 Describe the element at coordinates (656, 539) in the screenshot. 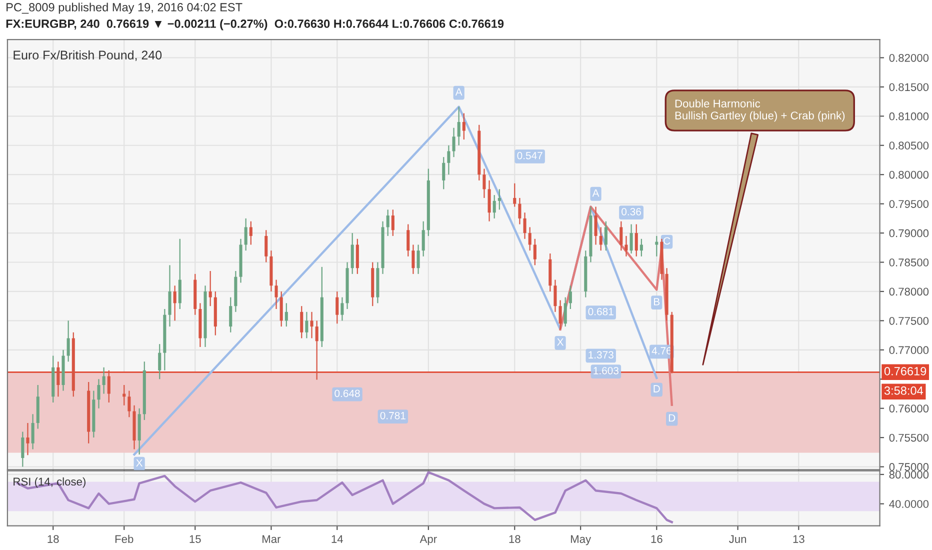

I see `x-tick-label: 16` at that location.